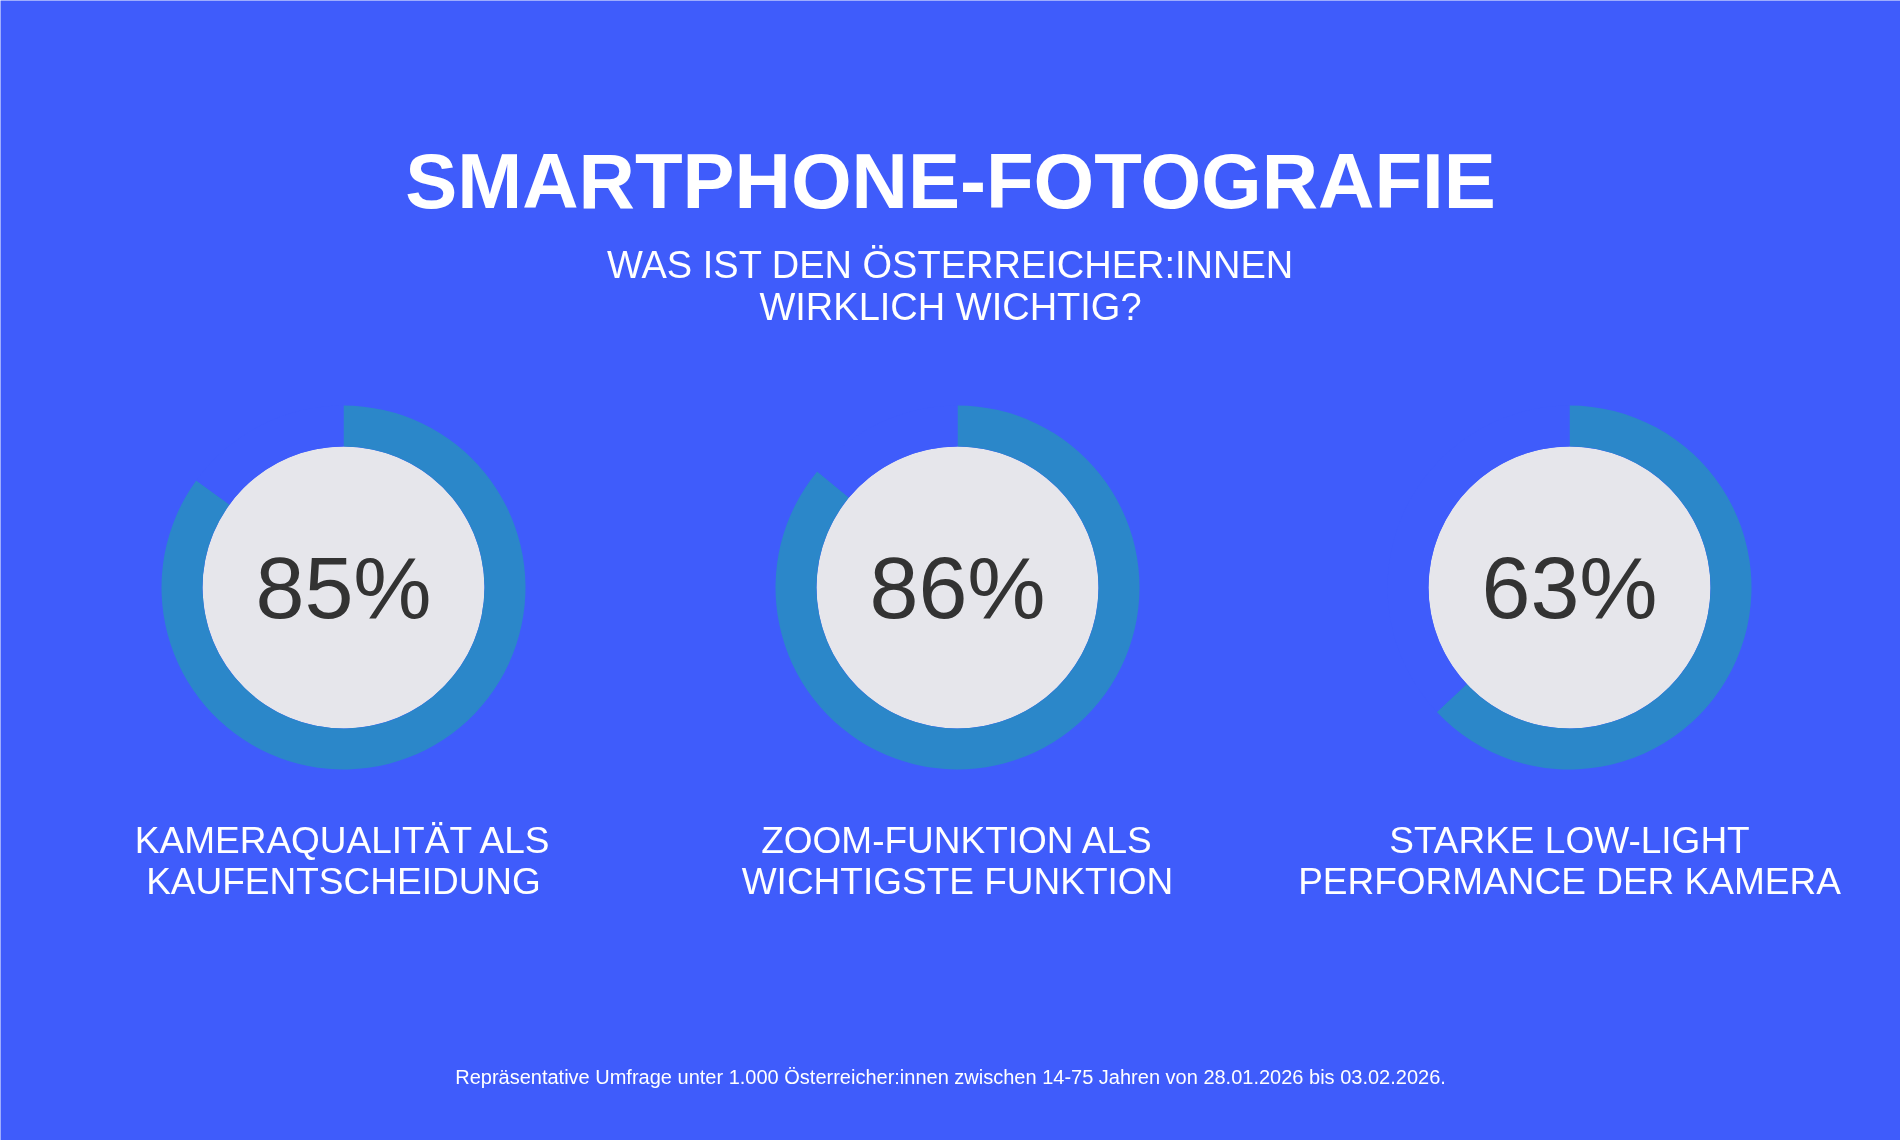 This screenshot has height=1140, width=1900. Describe the element at coordinates (1570, 860) in the screenshot. I see `text: STARKE LOW-LIGHT PERFORMANCE DER KAMERA` at that location.